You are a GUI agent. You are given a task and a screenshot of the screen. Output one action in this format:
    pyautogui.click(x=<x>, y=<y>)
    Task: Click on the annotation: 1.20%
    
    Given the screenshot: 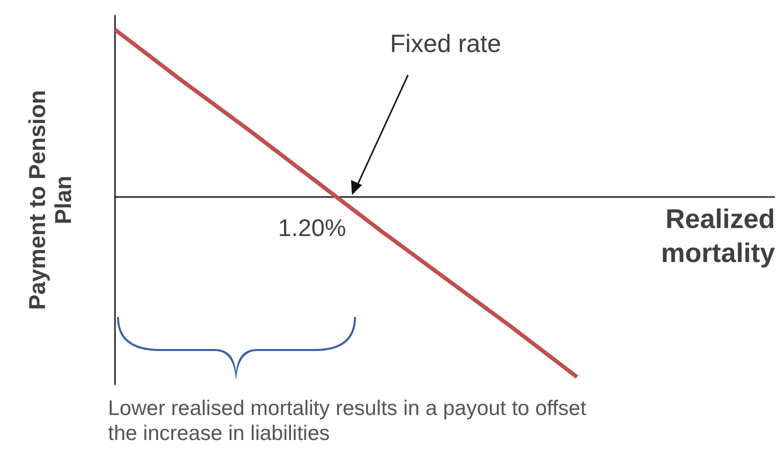 What is the action you would take?
    pyautogui.click(x=312, y=228)
    